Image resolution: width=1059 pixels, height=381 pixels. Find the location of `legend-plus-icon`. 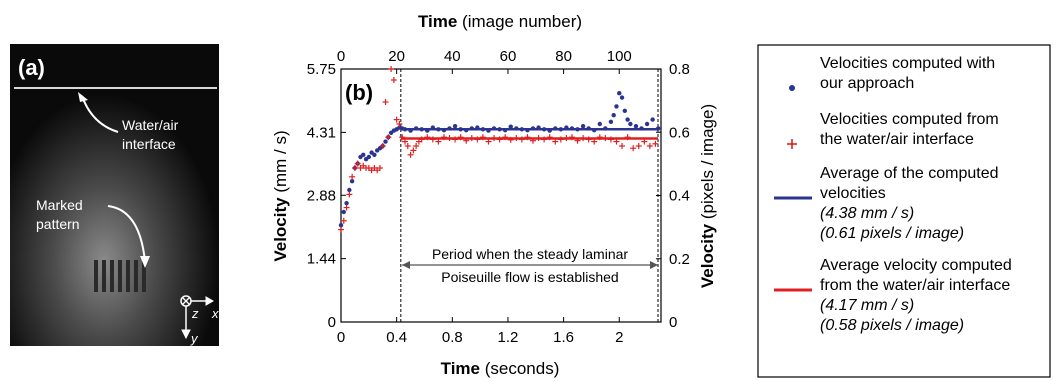

legend-plus-icon is located at coordinates (792, 144).